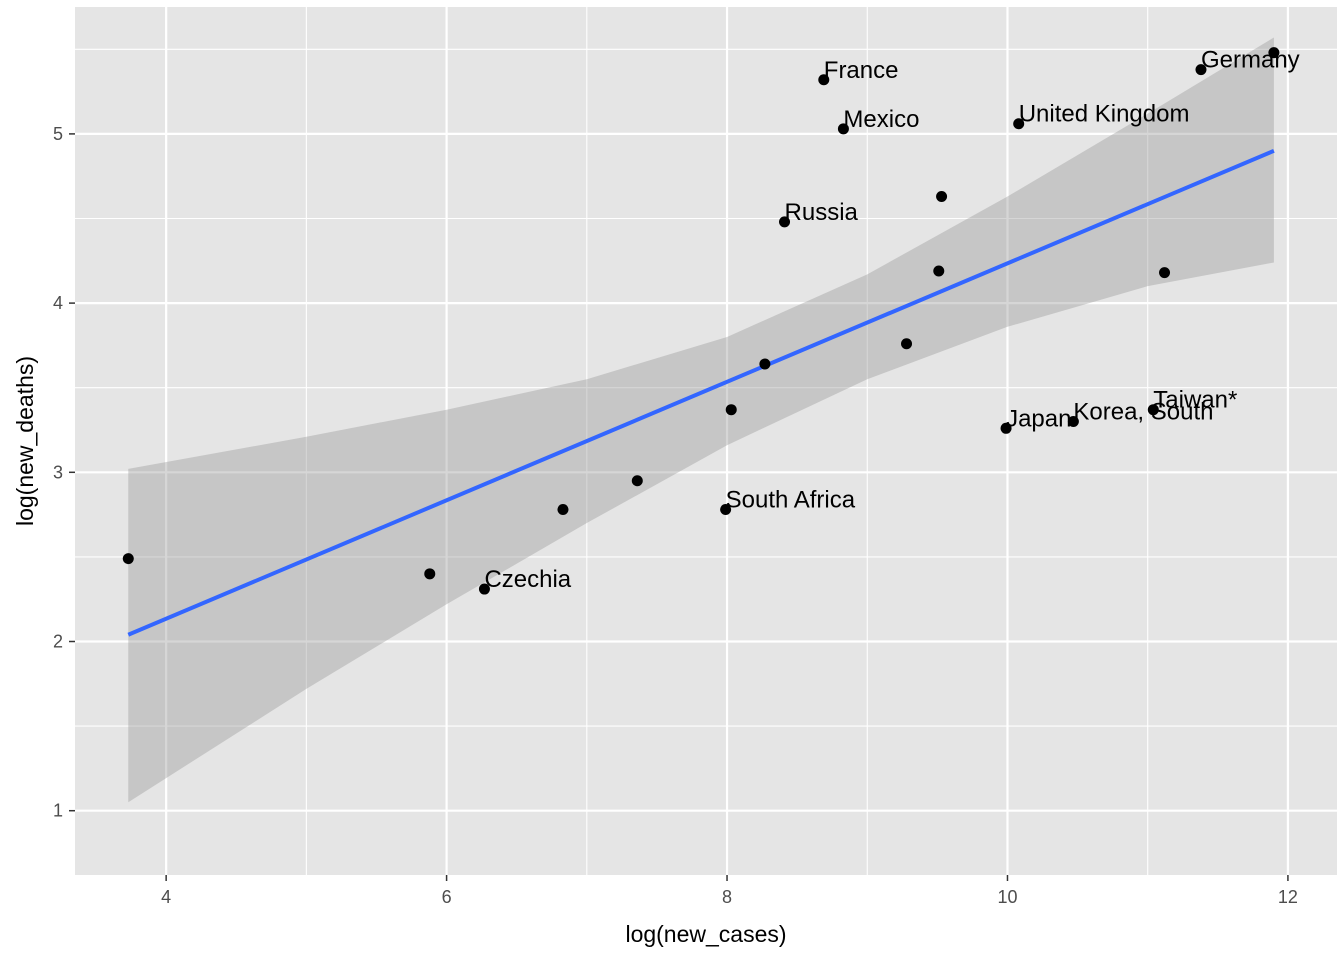  I want to click on x-tick-label: 8, so click(727, 897).